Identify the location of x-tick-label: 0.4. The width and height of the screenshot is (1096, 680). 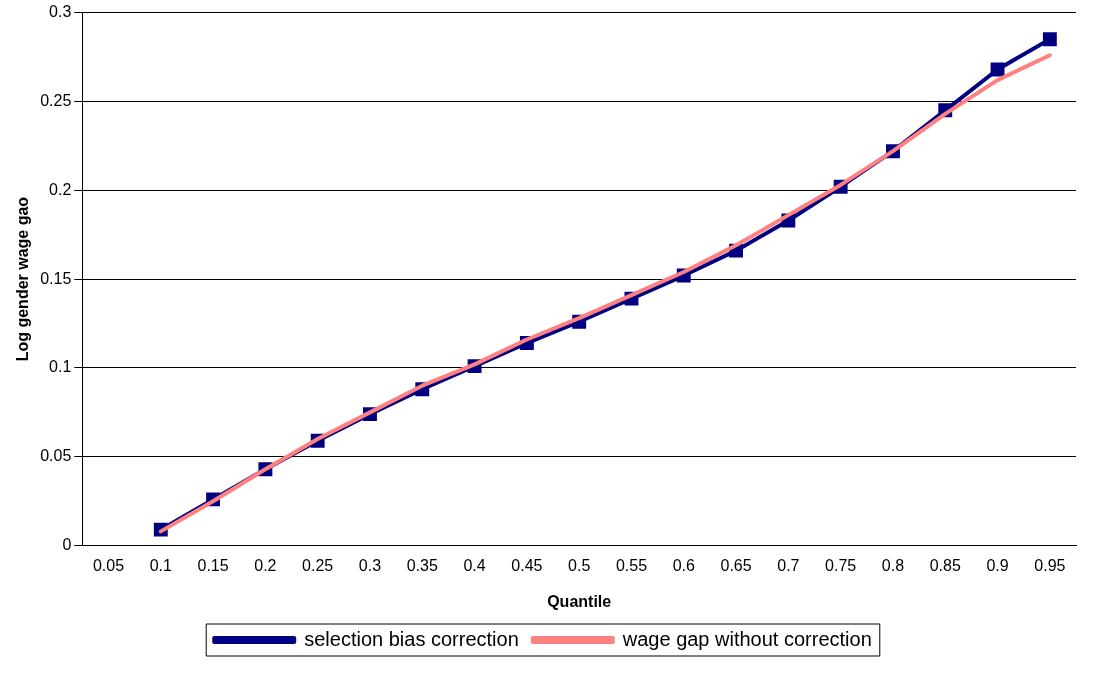
(474, 565).